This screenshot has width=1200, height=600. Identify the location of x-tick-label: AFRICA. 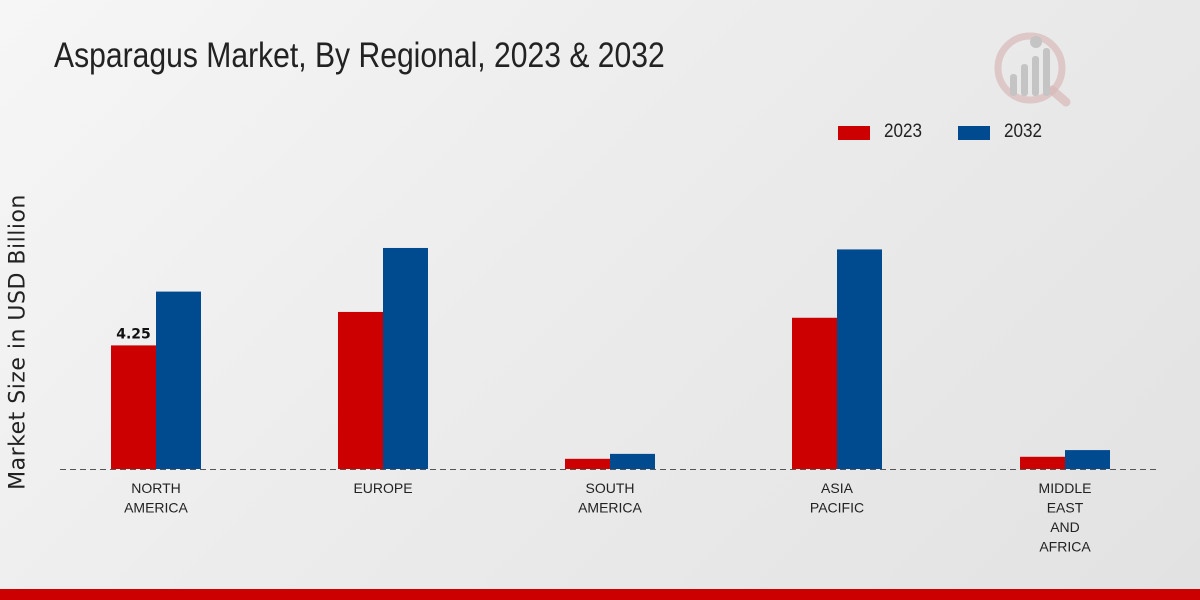
(1065, 547).